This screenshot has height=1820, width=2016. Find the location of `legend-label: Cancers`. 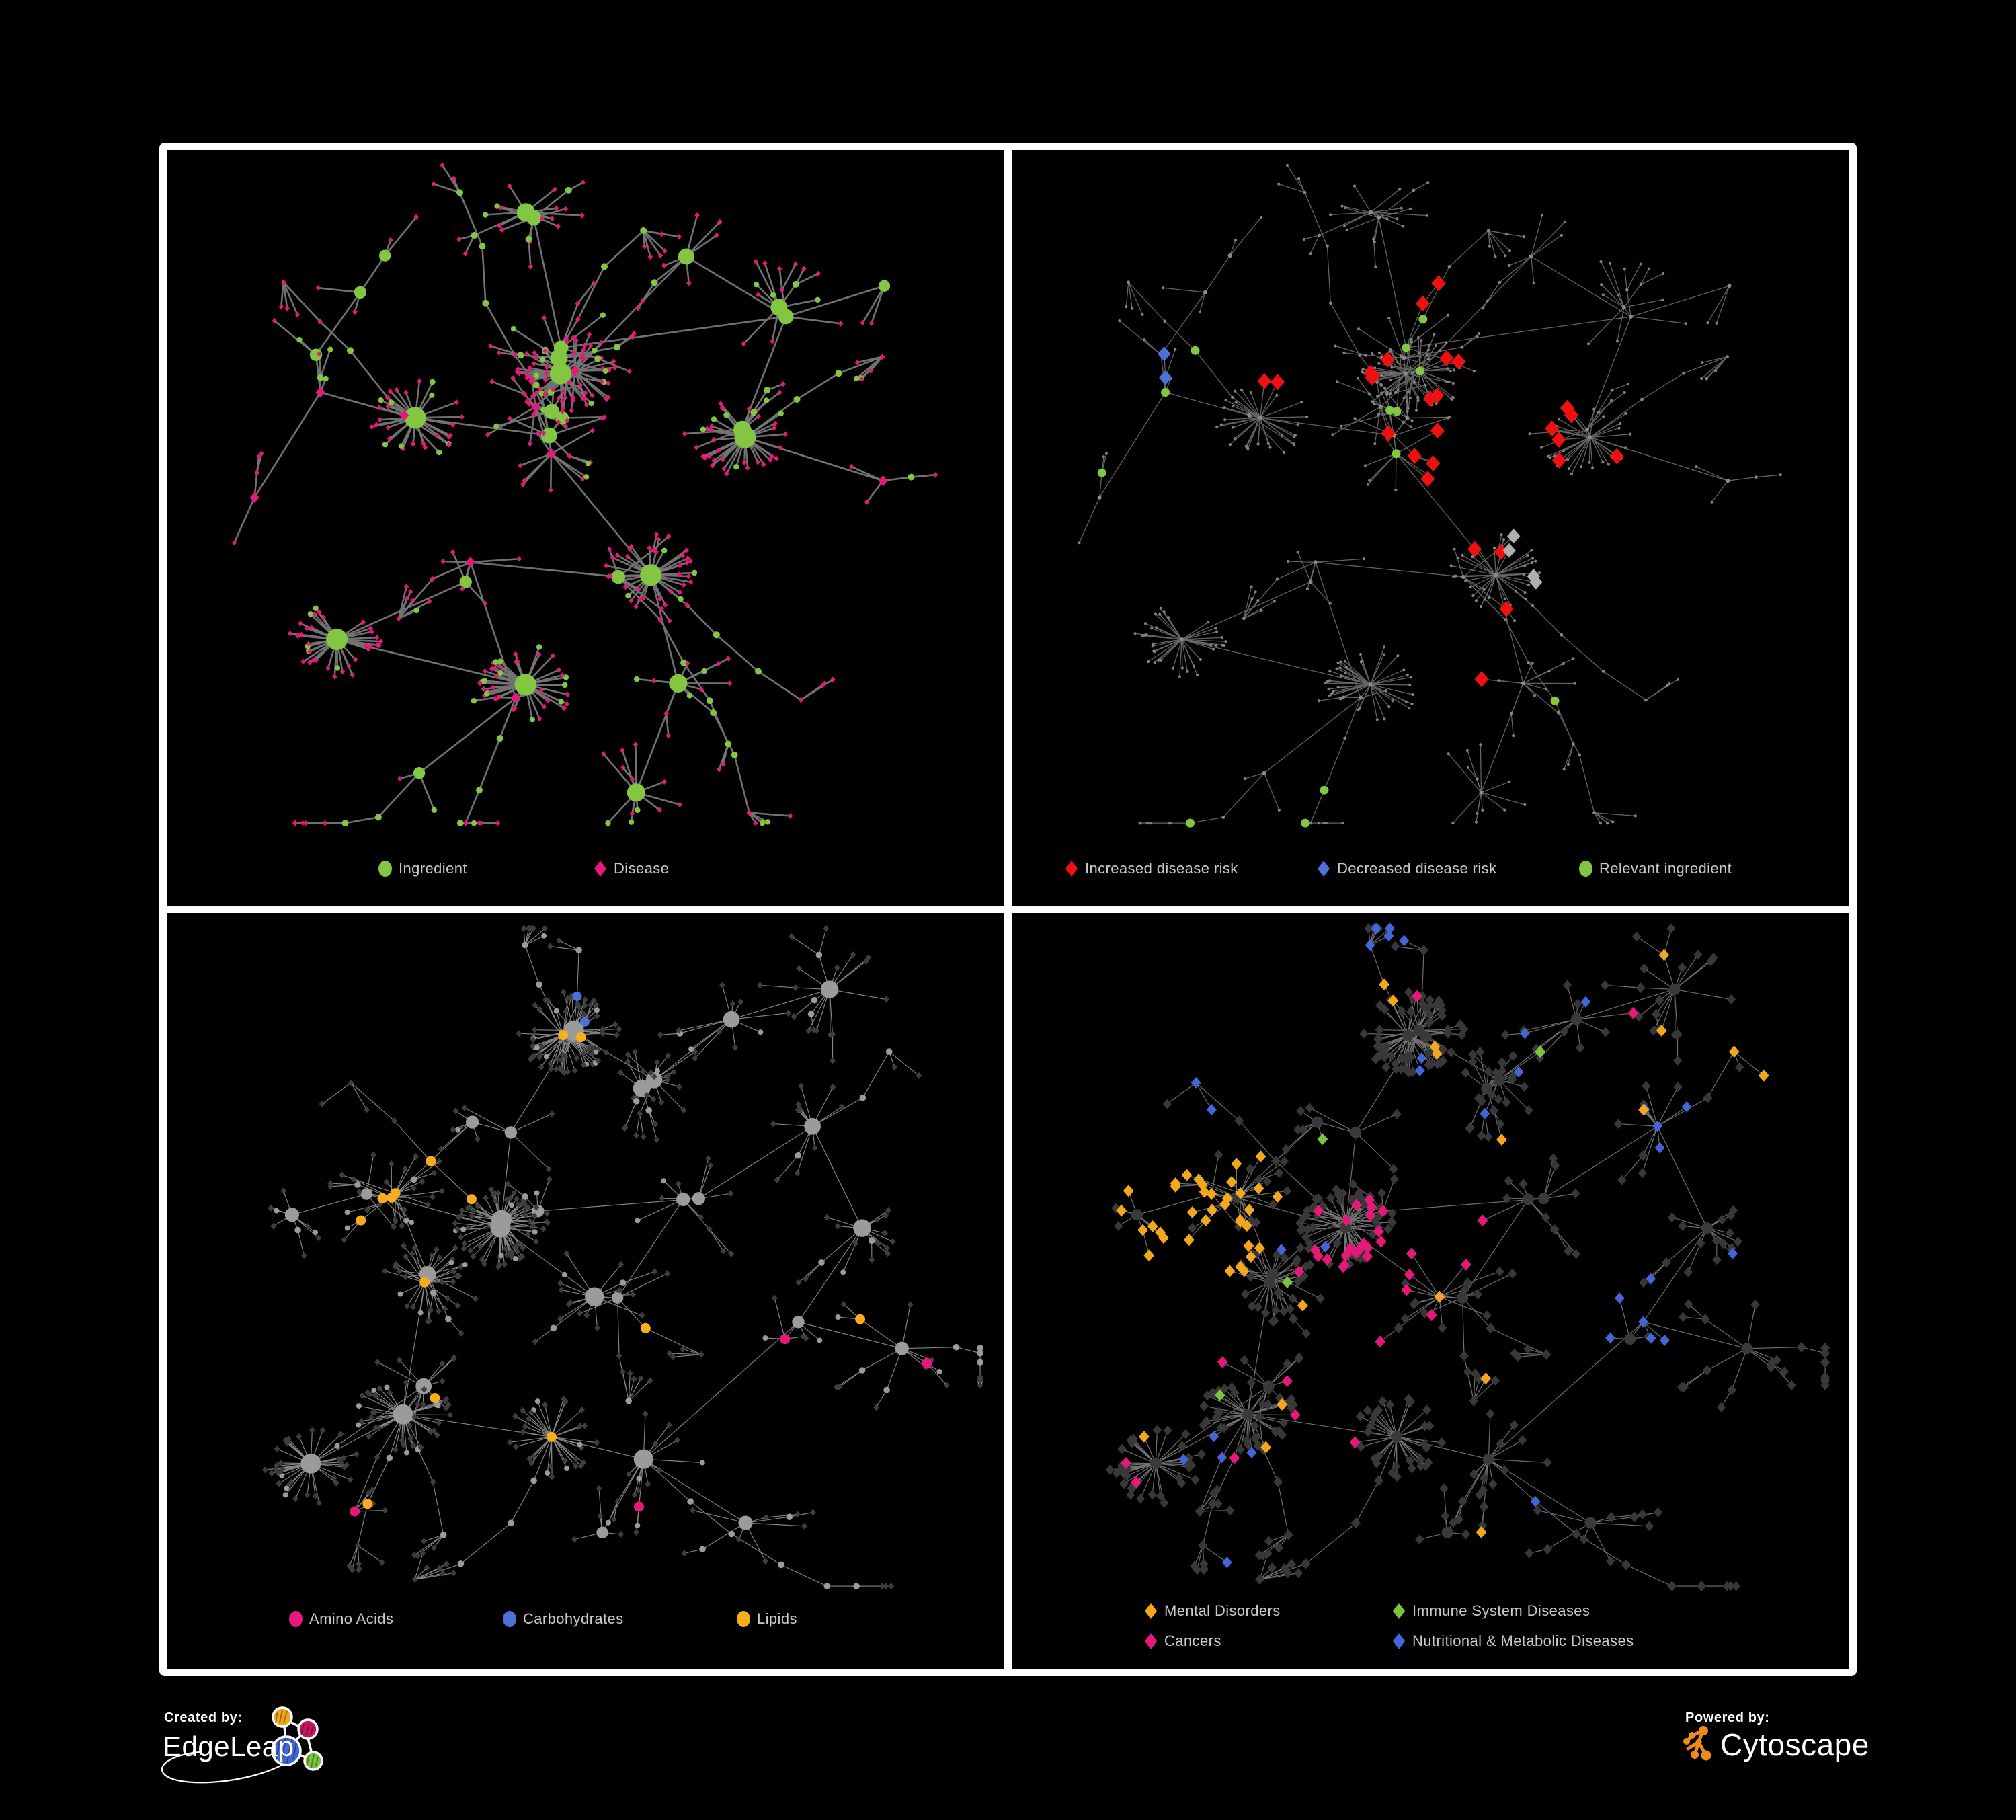

legend-label: Cancers is located at coordinates (1192, 1640).